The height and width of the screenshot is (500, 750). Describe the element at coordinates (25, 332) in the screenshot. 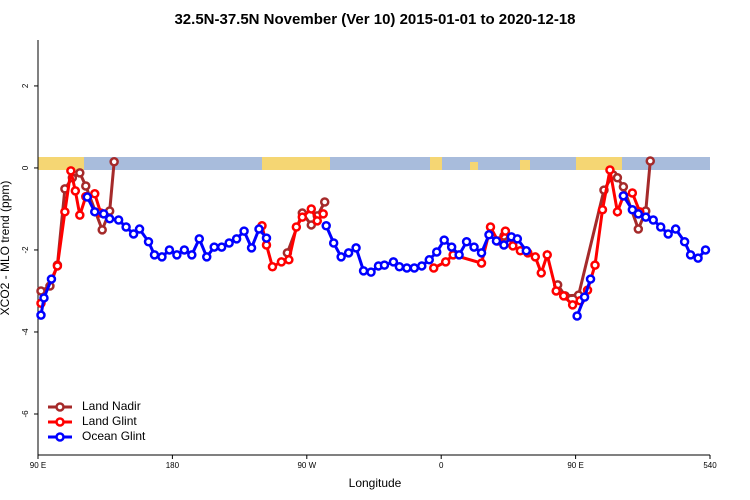

I see `y-tick-label: -4` at that location.